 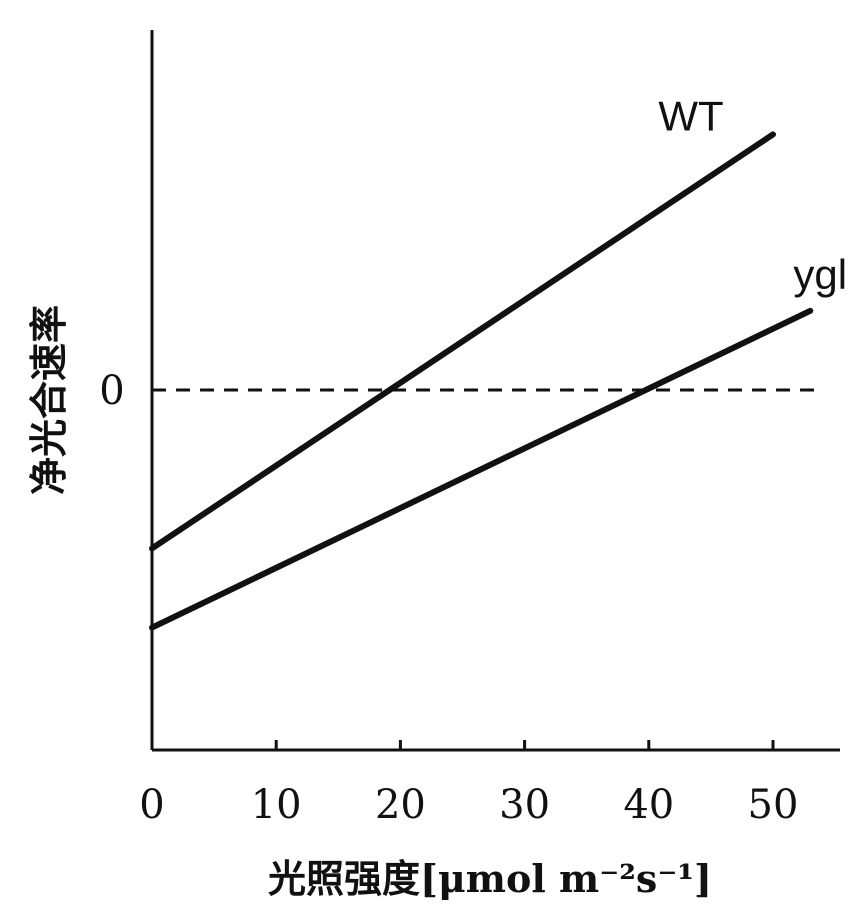 What do you see at coordinates (690, 115) in the screenshot?
I see `series-label-wt: WT` at bounding box center [690, 115].